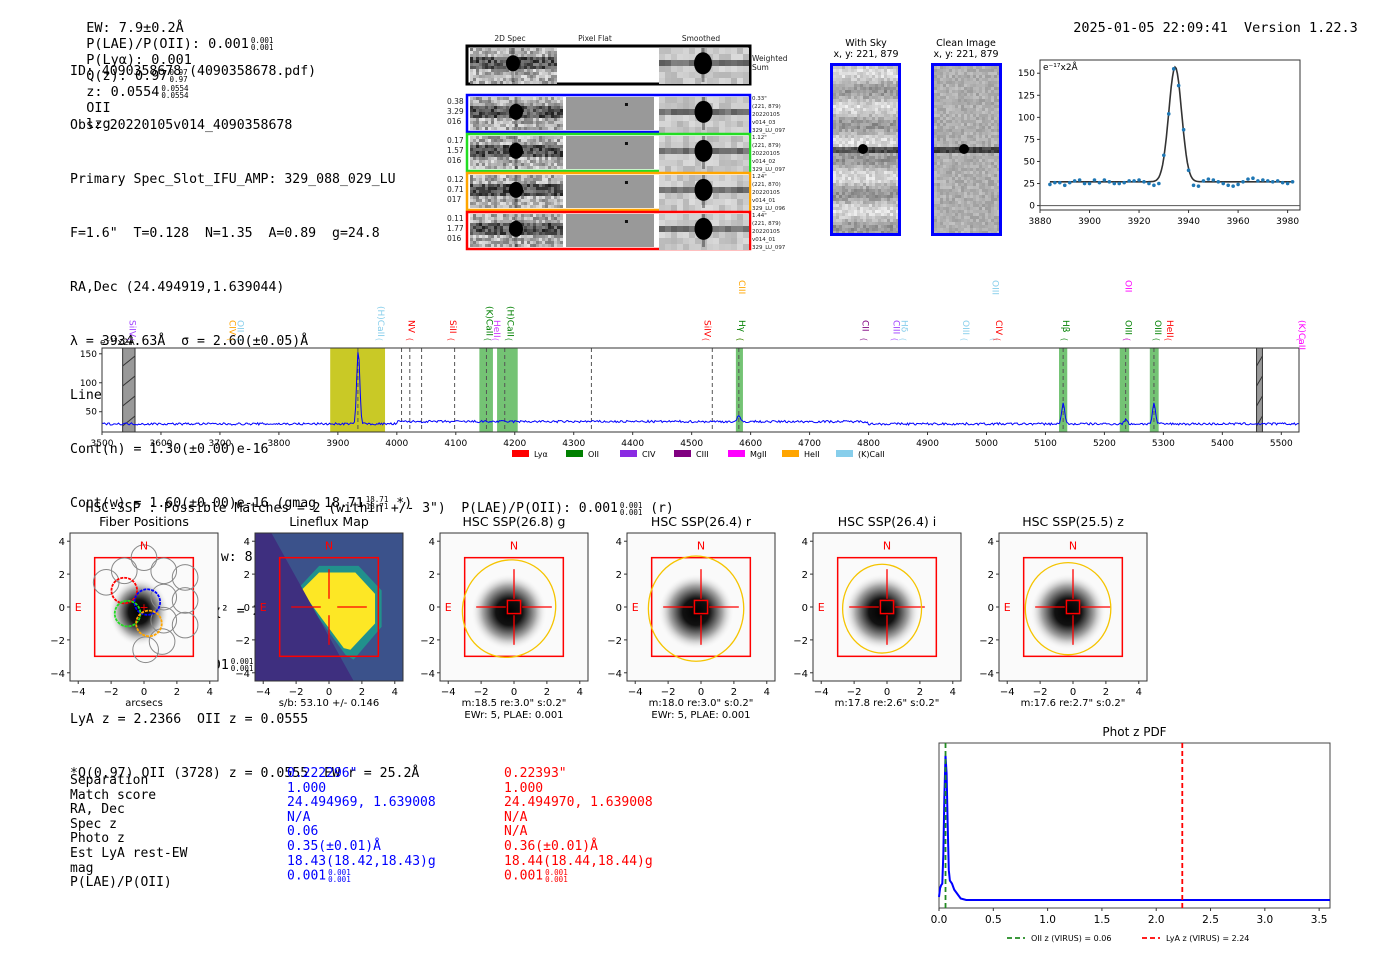  Describe the element at coordinates (177, 287) in the screenshot. I see `info-line: RA,Dec (24.494919,1.639044)` at that location.